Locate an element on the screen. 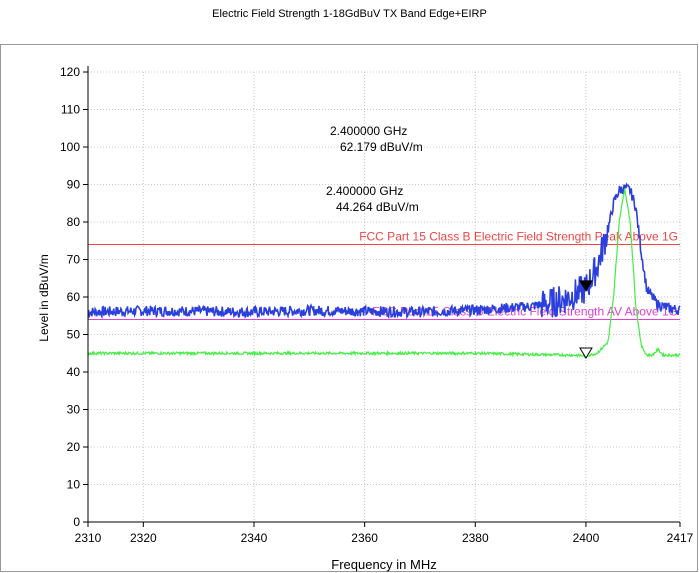 Image resolution: width=699 pixels, height=573 pixels. x-axis-label: Frequency in MHz is located at coordinates (383, 564).